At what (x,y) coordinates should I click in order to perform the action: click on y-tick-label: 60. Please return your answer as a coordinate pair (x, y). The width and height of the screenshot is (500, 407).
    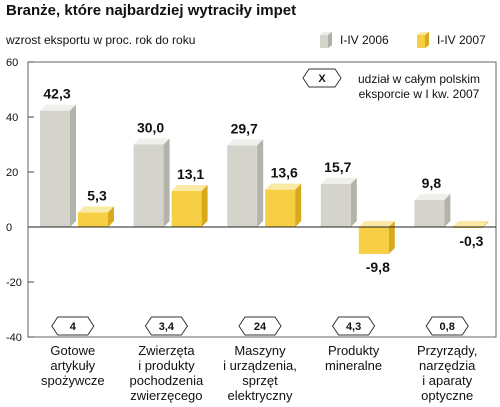
    Looking at the image, I should click on (12, 63).